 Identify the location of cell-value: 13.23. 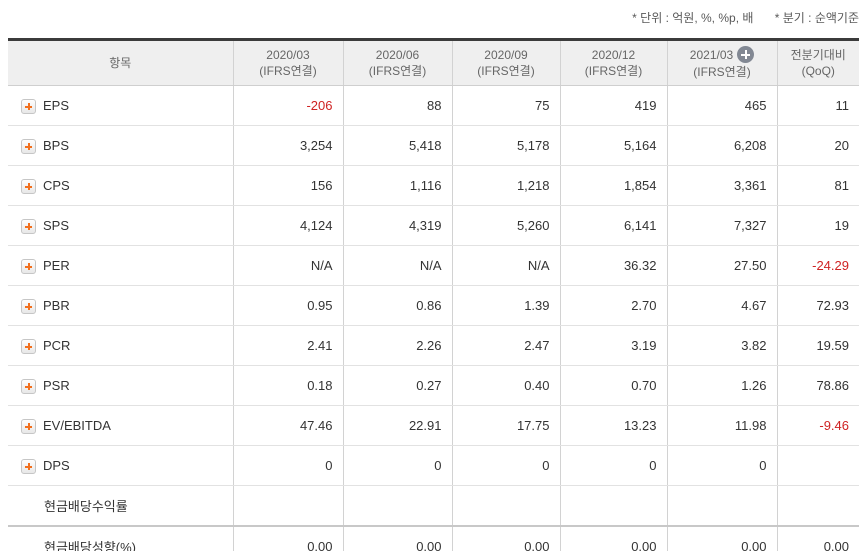
(613, 425).